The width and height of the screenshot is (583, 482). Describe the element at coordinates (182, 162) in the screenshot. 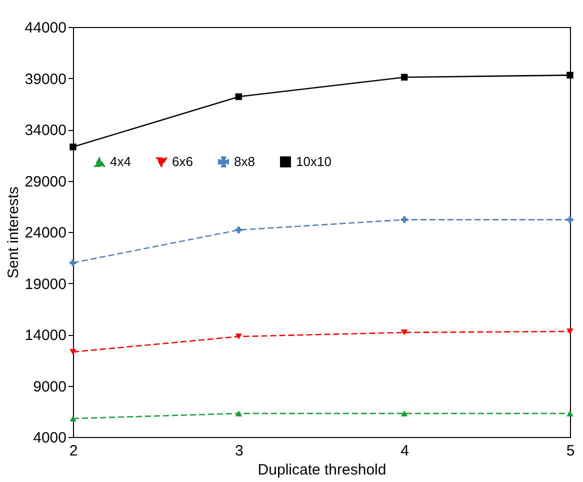

I see `legend-label: 6x6` at that location.